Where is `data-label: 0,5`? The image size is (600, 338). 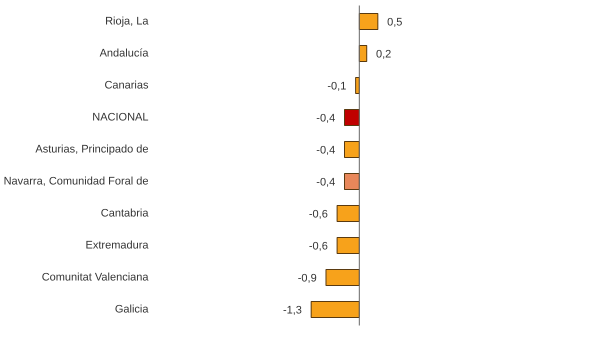 data-label: 0,5 is located at coordinates (394, 22).